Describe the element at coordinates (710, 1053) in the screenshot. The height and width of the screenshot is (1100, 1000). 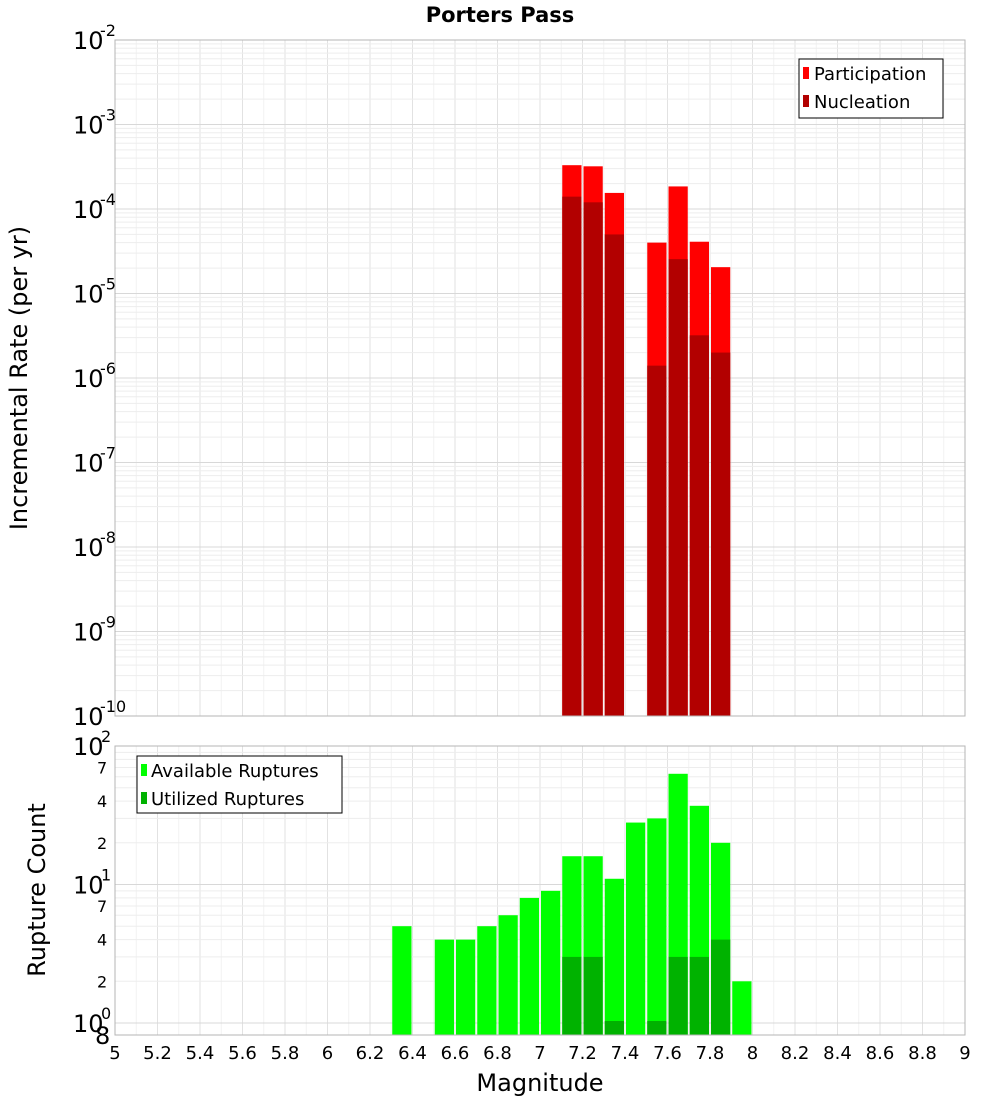
I see `x-tick-label: 7.8` at that location.